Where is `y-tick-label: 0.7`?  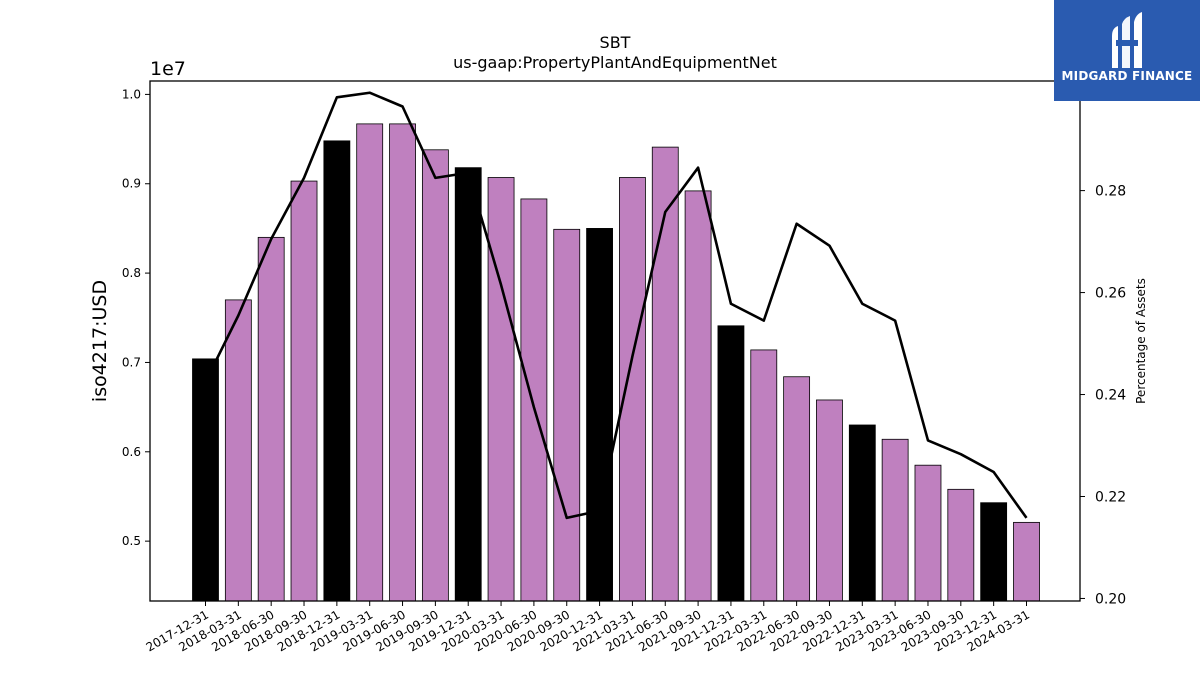 y-tick-label: 0.7 is located at coordinates (131, 362).